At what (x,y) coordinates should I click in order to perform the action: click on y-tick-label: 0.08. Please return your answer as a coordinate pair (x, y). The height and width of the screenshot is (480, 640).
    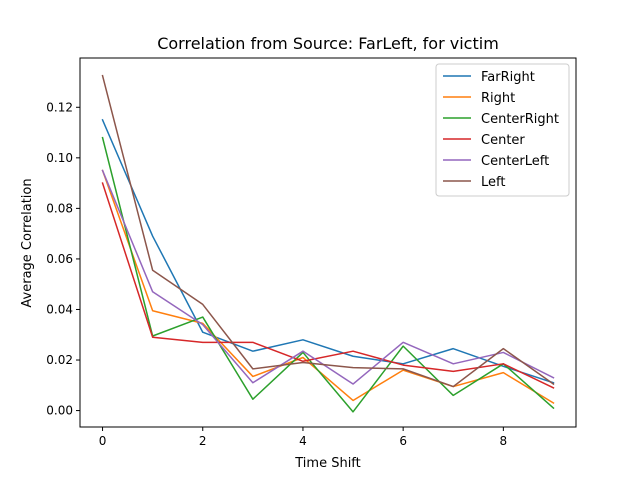
    Looking at the image, I should click on (59, 208).